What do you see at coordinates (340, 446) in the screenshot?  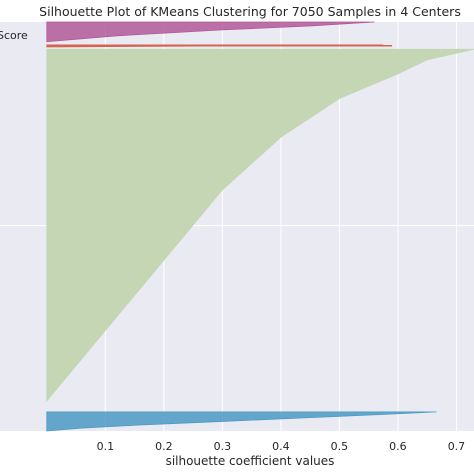 I see `x-tick-label: 0.5` at bounding box center [340, 446].